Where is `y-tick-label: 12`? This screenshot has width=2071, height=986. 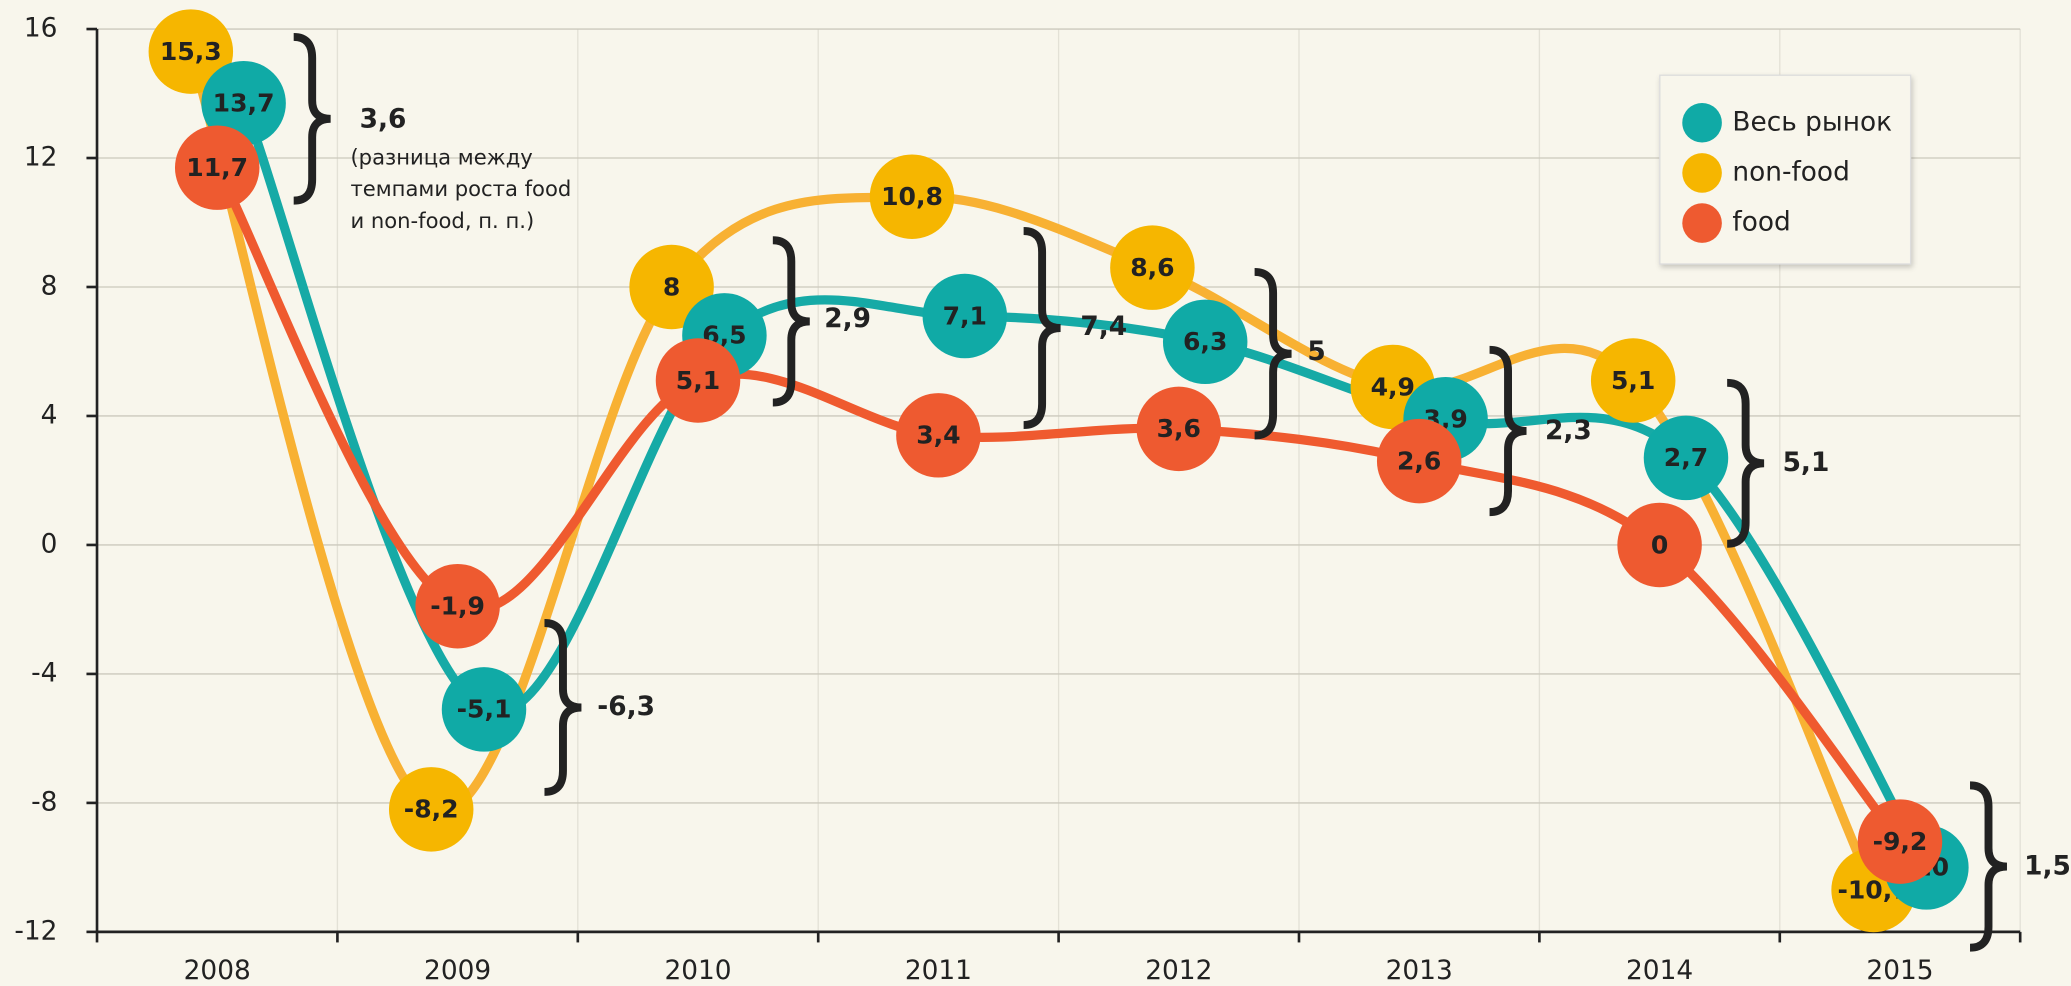
y-tick-label: 12 is located at coordinates (41, 158).